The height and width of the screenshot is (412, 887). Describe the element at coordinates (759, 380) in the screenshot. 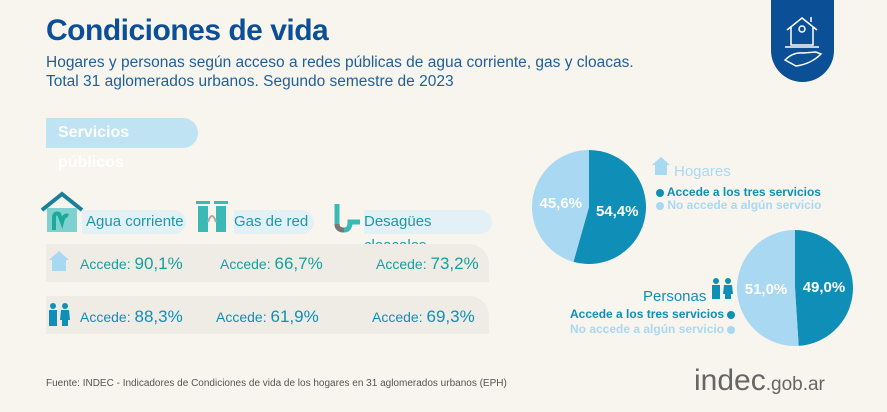

I see `indec-logo: indec.gob.ar` at that location.